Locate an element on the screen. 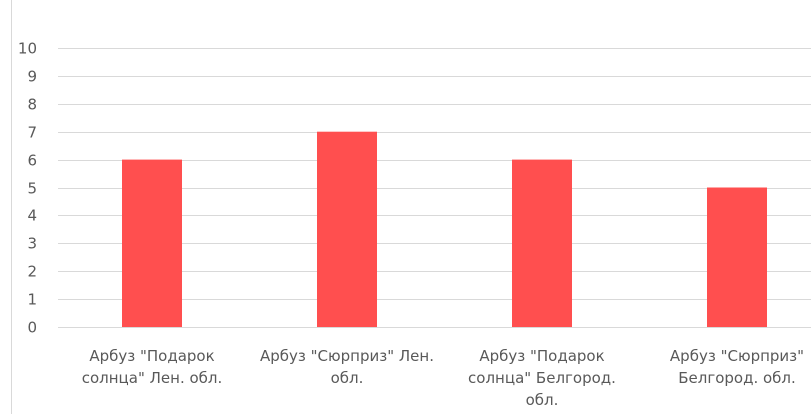 This screenshot has width=811, height=419. y-tick-label: 3 is located at coordinates (32, 244).